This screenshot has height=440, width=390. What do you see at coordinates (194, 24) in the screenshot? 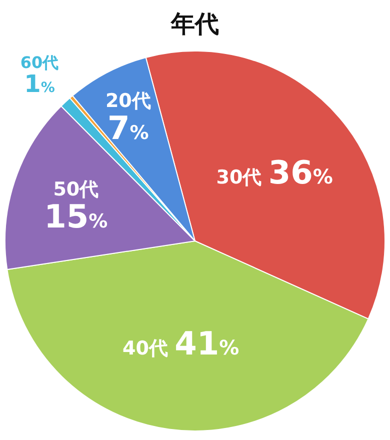
I see `chart-title: 年代` at bounding box center [194, 24].